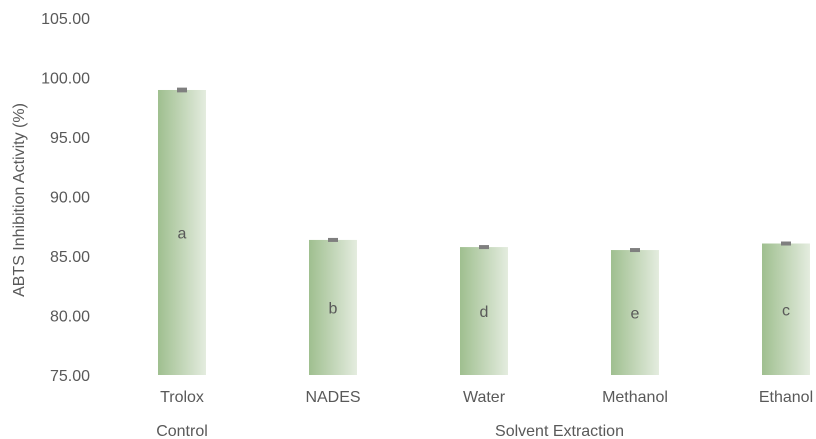 Image resolution: width=816 pixels, height=439 pixels. I want to click on group-labels: Control Solvent Extraction, so click(390, 431).